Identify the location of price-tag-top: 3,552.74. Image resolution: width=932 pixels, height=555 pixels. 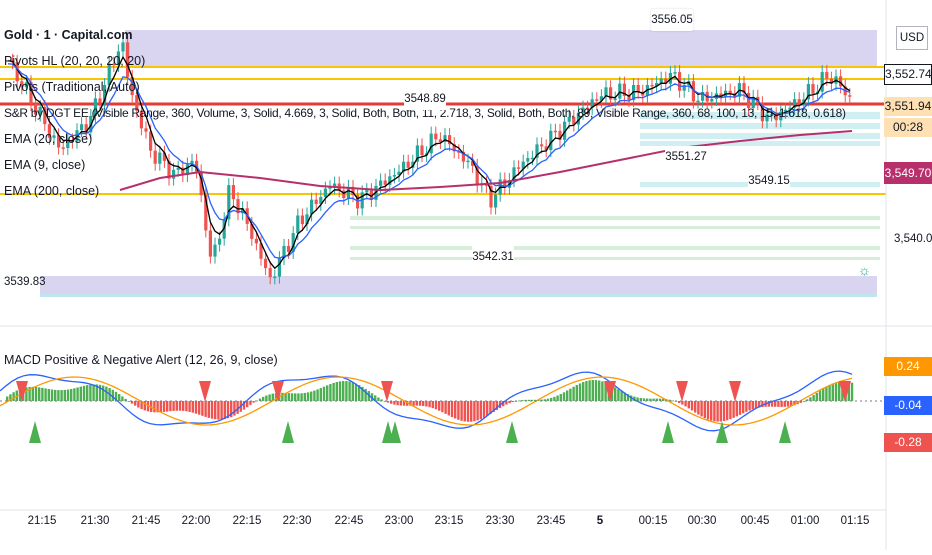
(908, 74).